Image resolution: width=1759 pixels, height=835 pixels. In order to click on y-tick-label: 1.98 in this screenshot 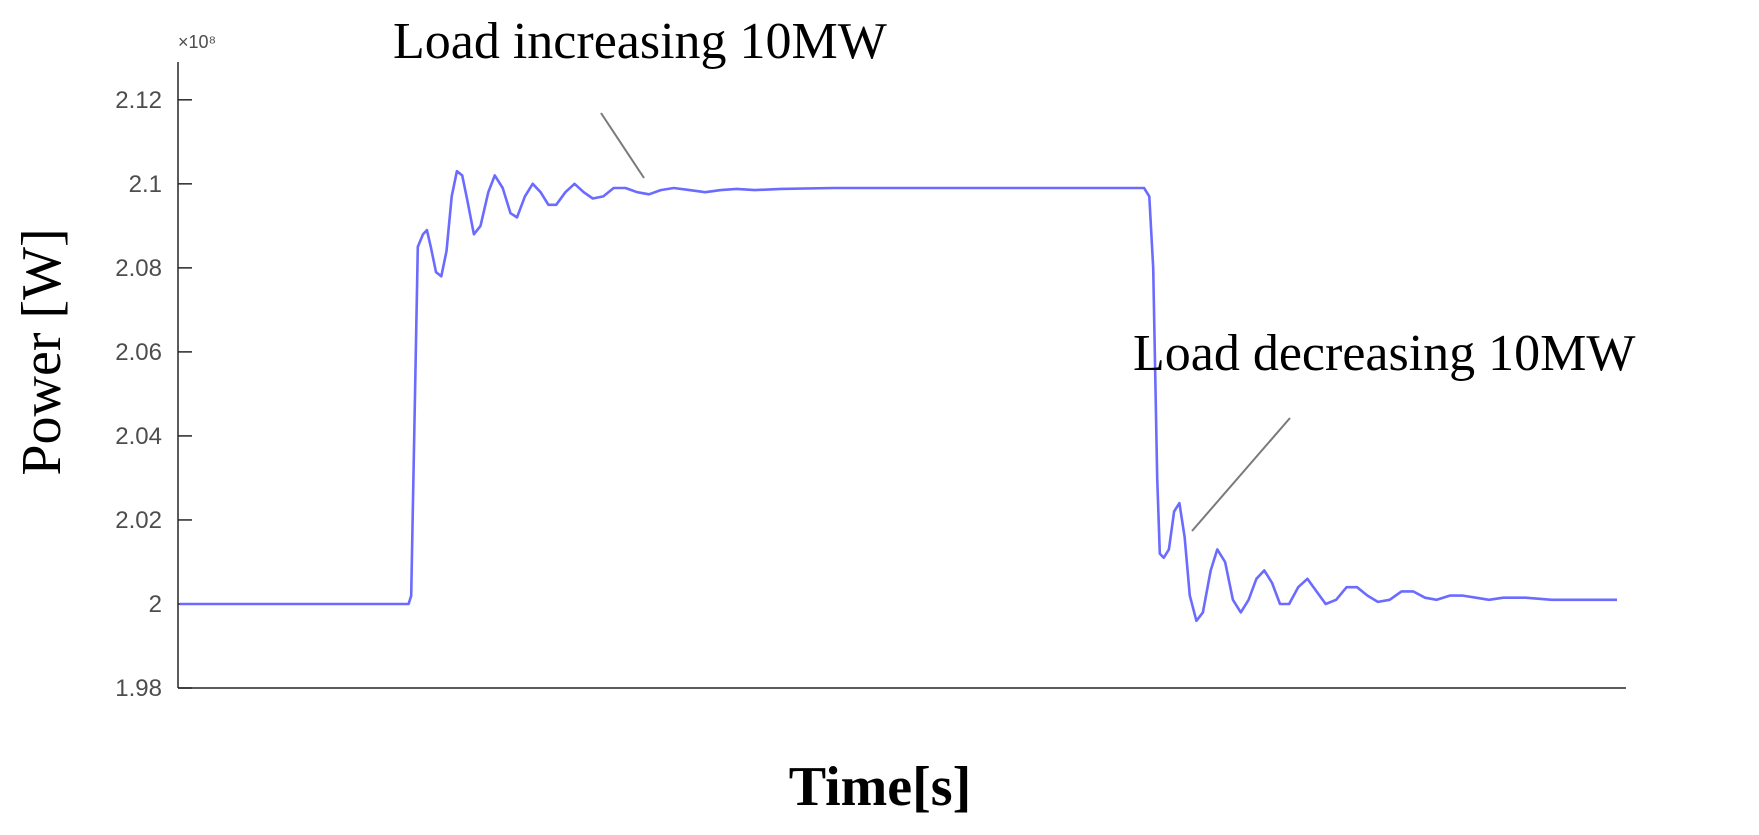, I will do `click(138, 688)`.